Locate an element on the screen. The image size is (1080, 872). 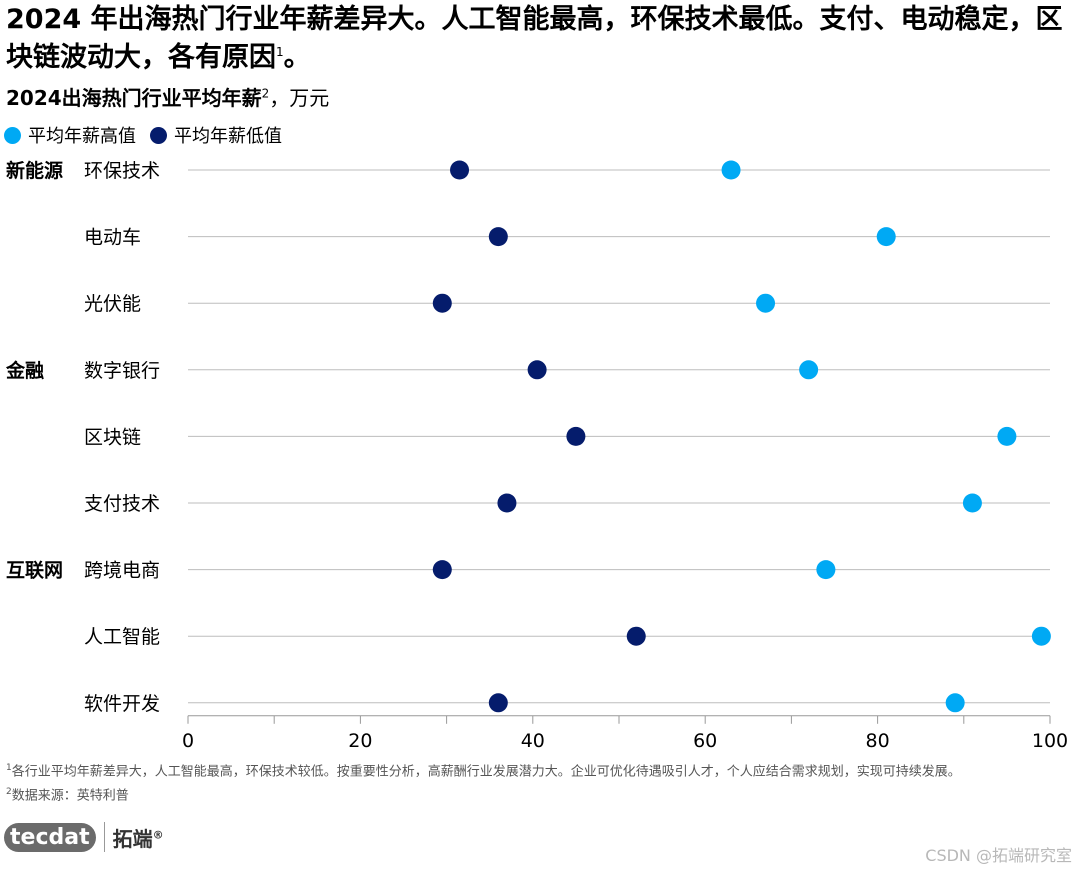
logo-cn: 拓端® is located at coordinates (138, 837).